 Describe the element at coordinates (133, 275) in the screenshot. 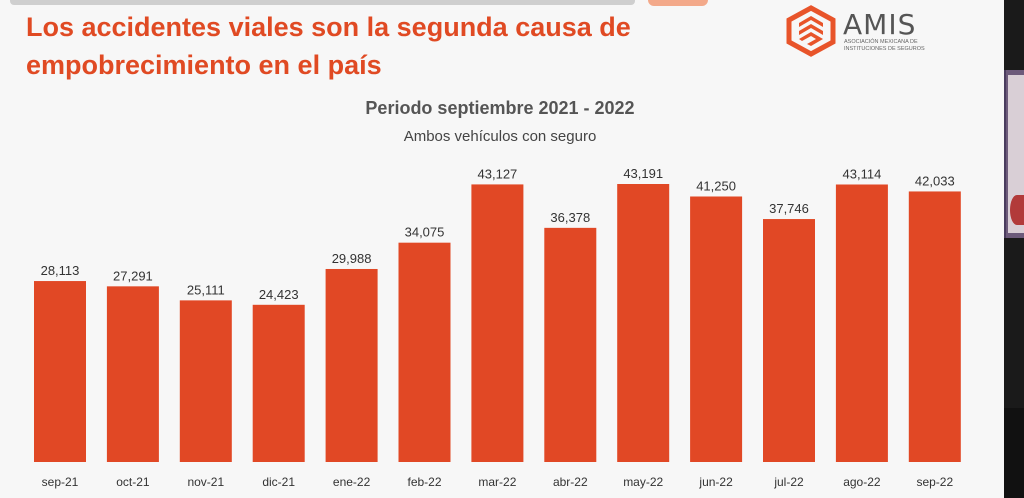

I see `value-label-oct-21: 27,291` at that location.